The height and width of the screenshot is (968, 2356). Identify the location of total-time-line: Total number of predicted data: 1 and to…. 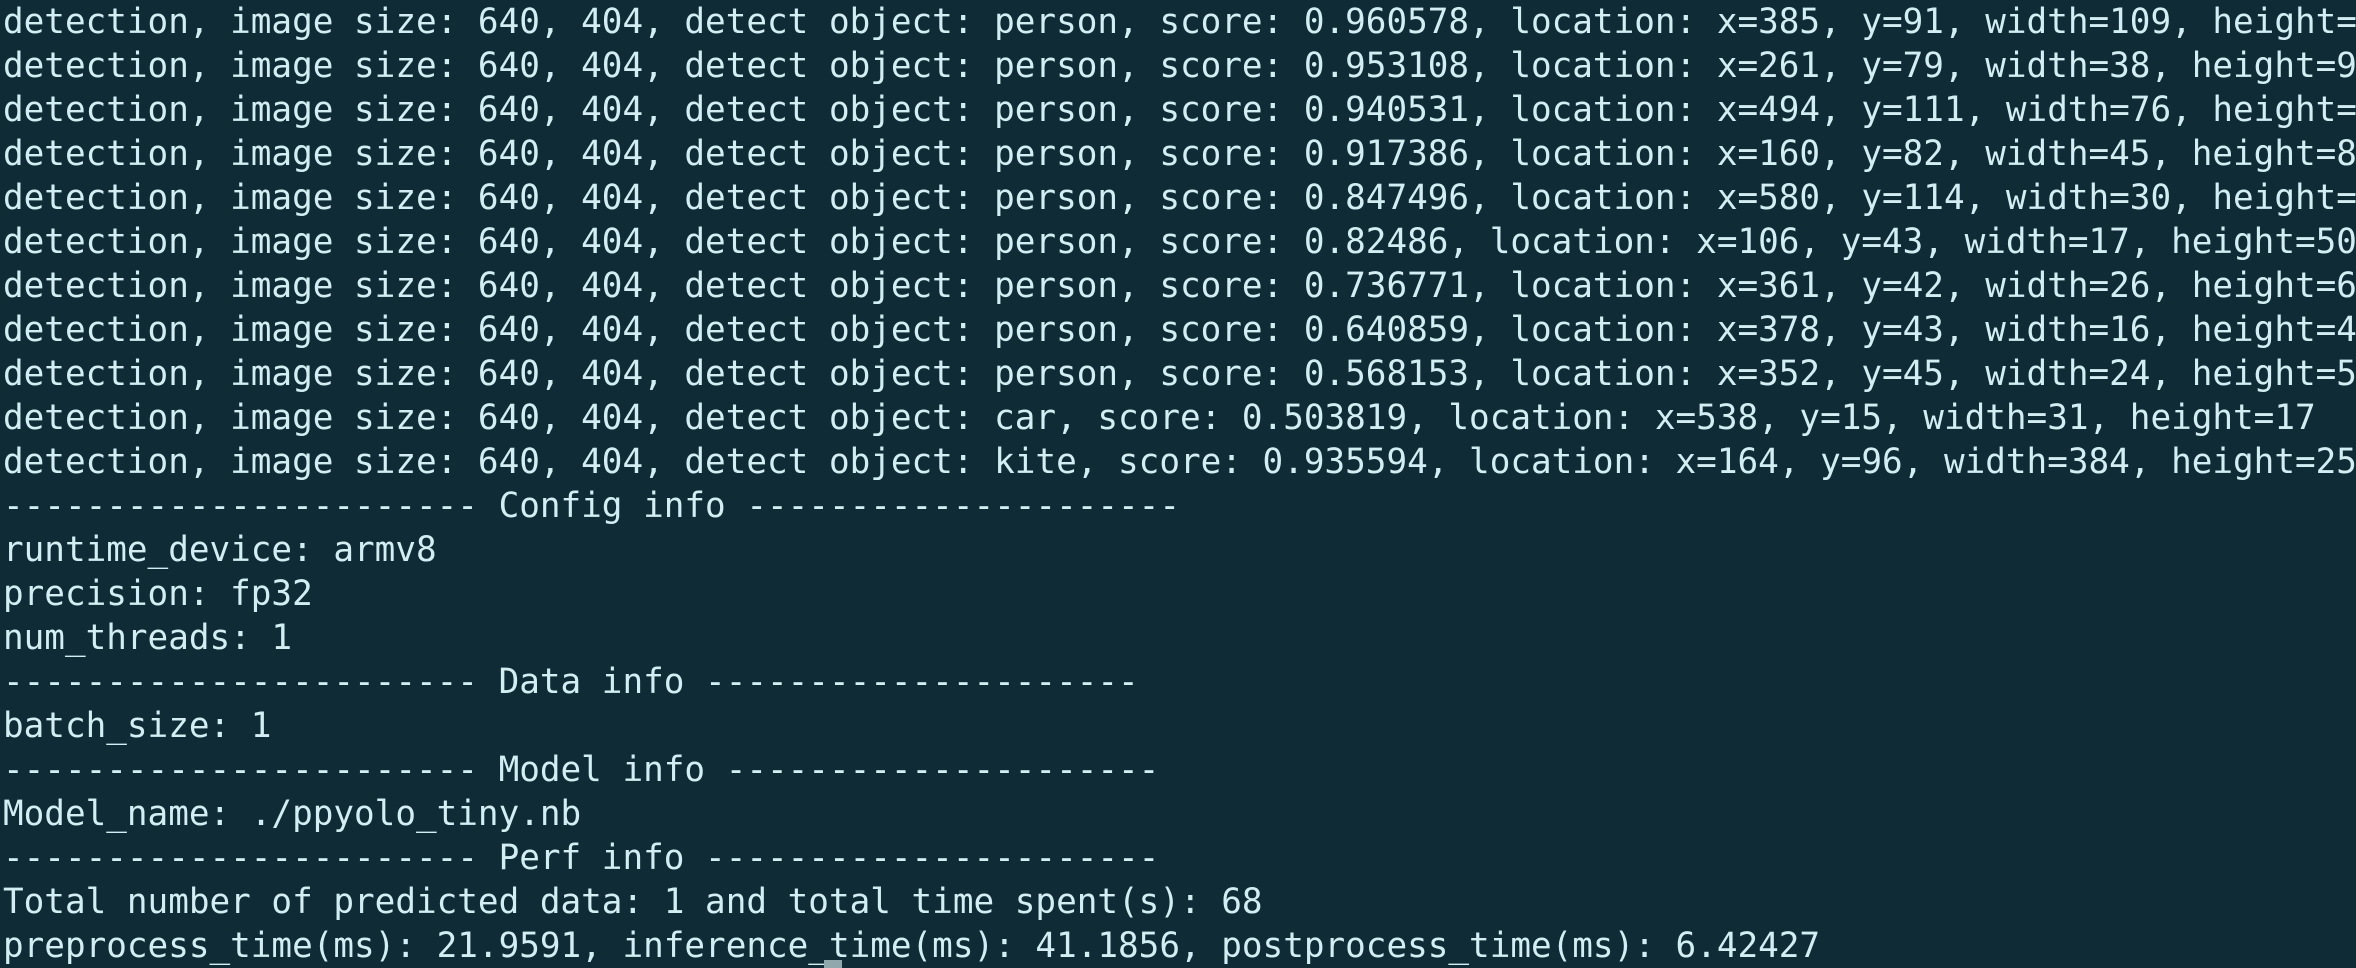
(633, 902).